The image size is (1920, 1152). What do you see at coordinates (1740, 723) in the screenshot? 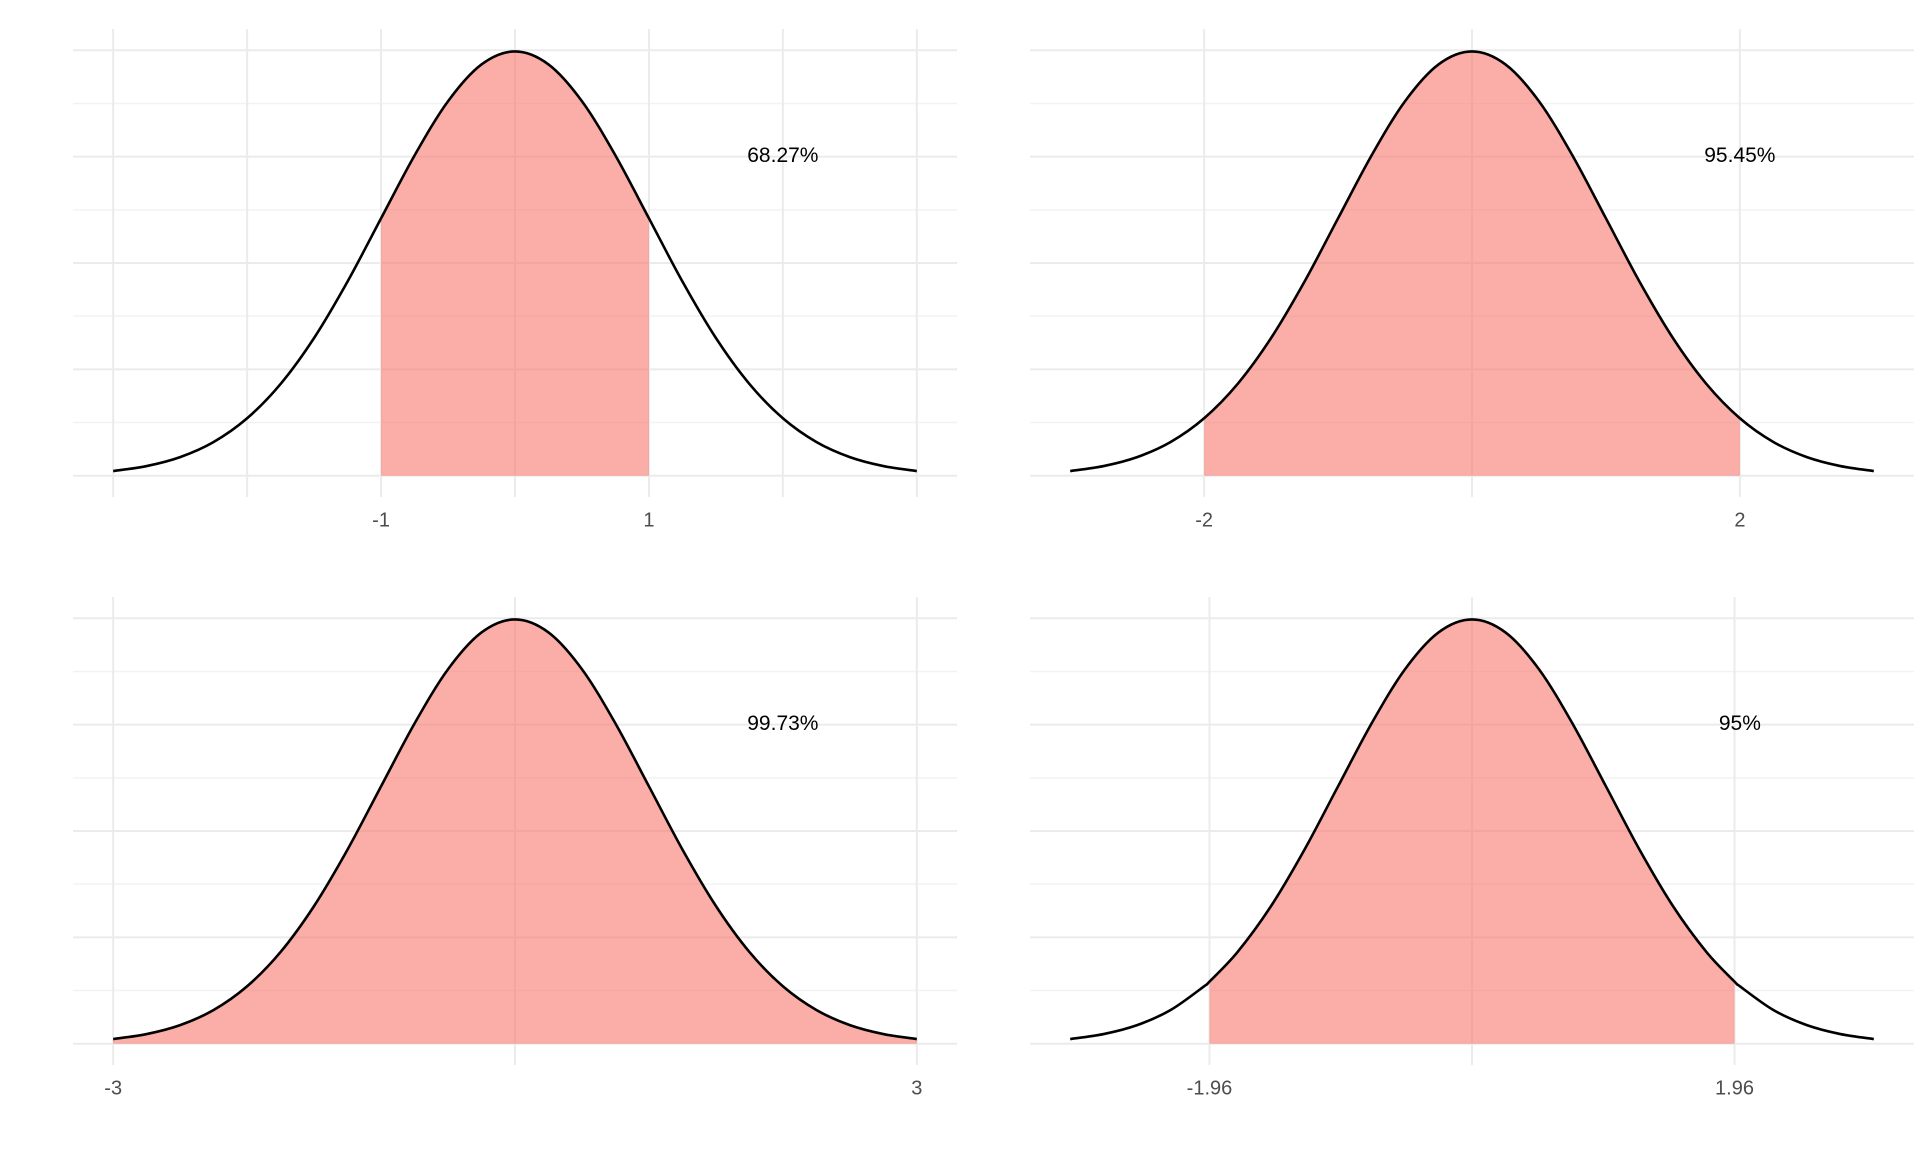
I see `annotation: 95%` at bounding box center [1740, 723].